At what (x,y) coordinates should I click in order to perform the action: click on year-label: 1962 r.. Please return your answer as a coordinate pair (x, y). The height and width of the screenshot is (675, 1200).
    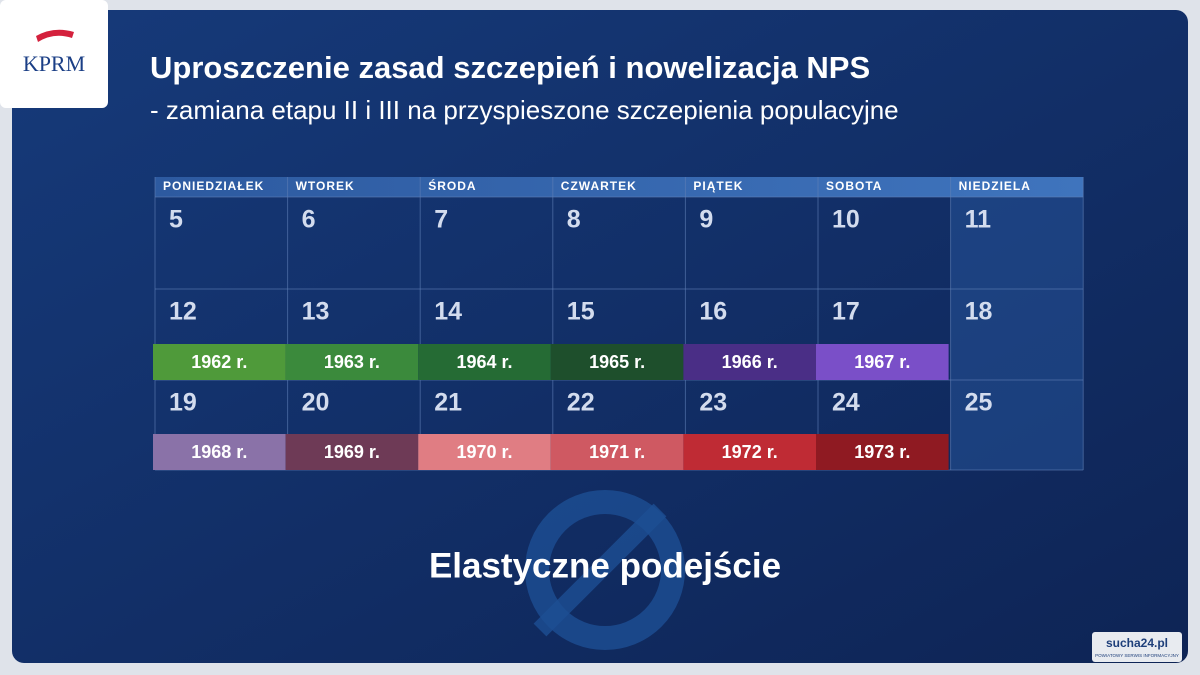
    Looking at the image, I should click on (219, 362).